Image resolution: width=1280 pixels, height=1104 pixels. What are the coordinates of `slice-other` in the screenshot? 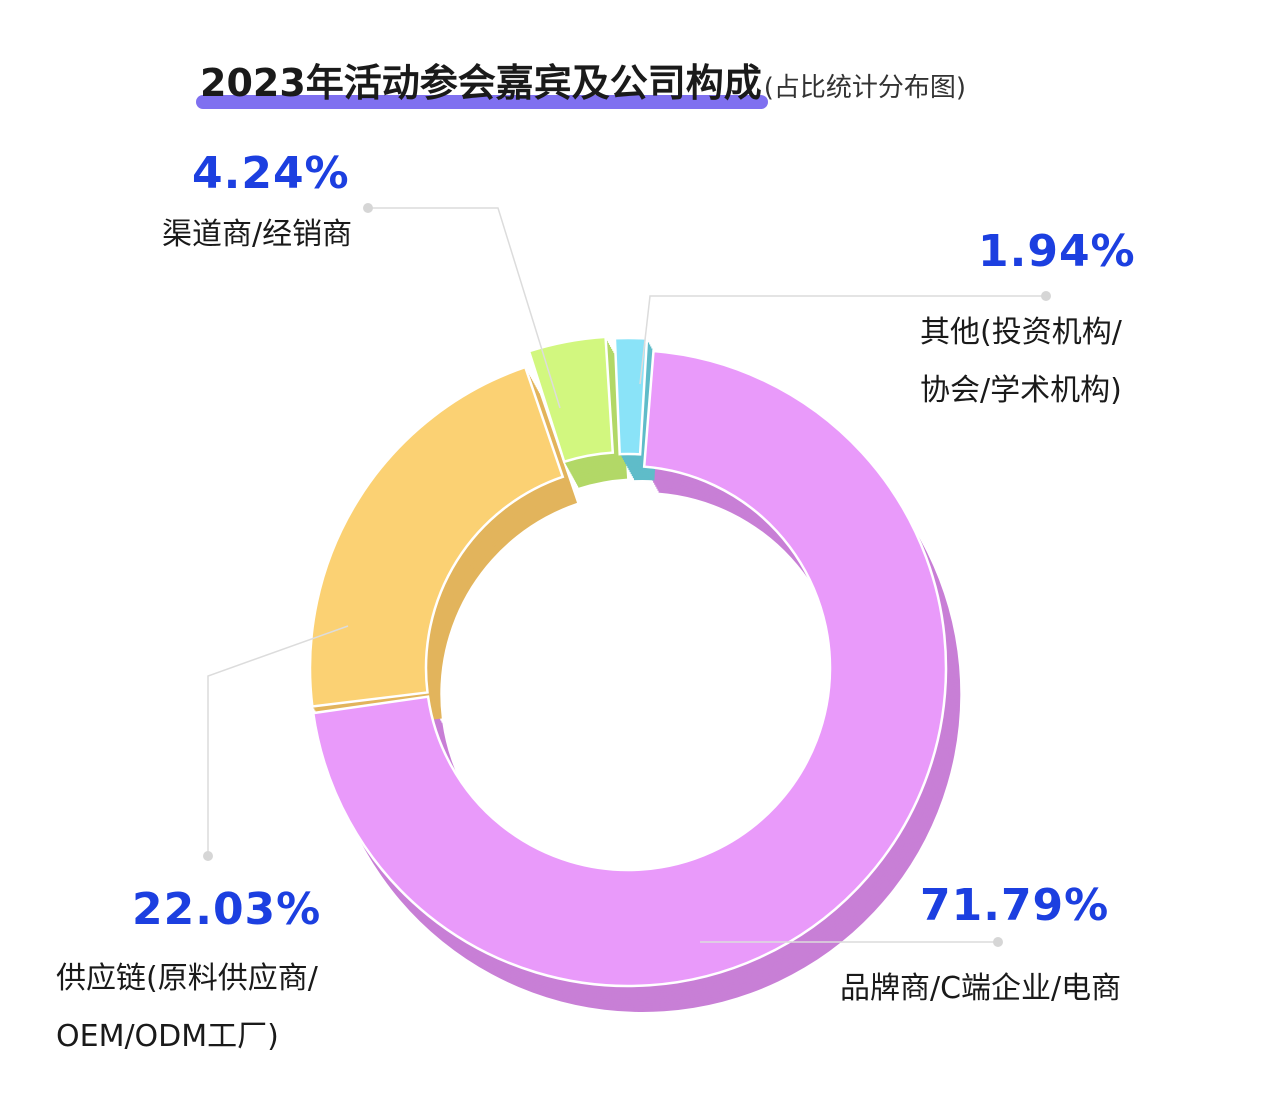 It's located at (631, 396).